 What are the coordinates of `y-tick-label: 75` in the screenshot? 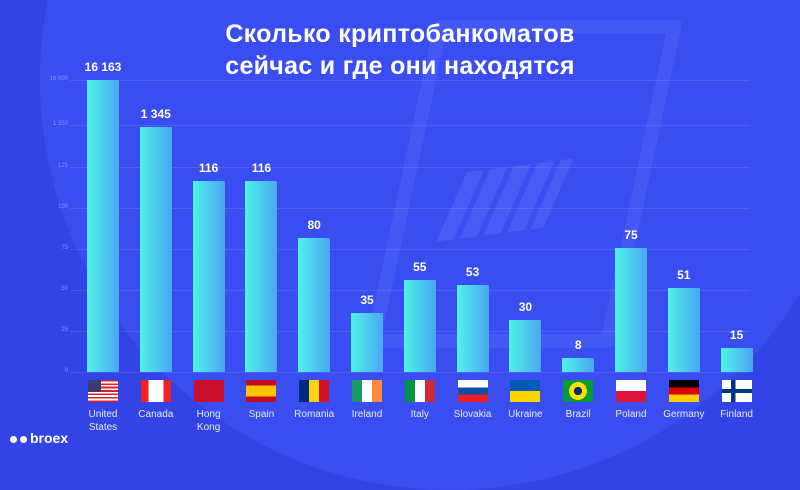 It's located at (64, 248).